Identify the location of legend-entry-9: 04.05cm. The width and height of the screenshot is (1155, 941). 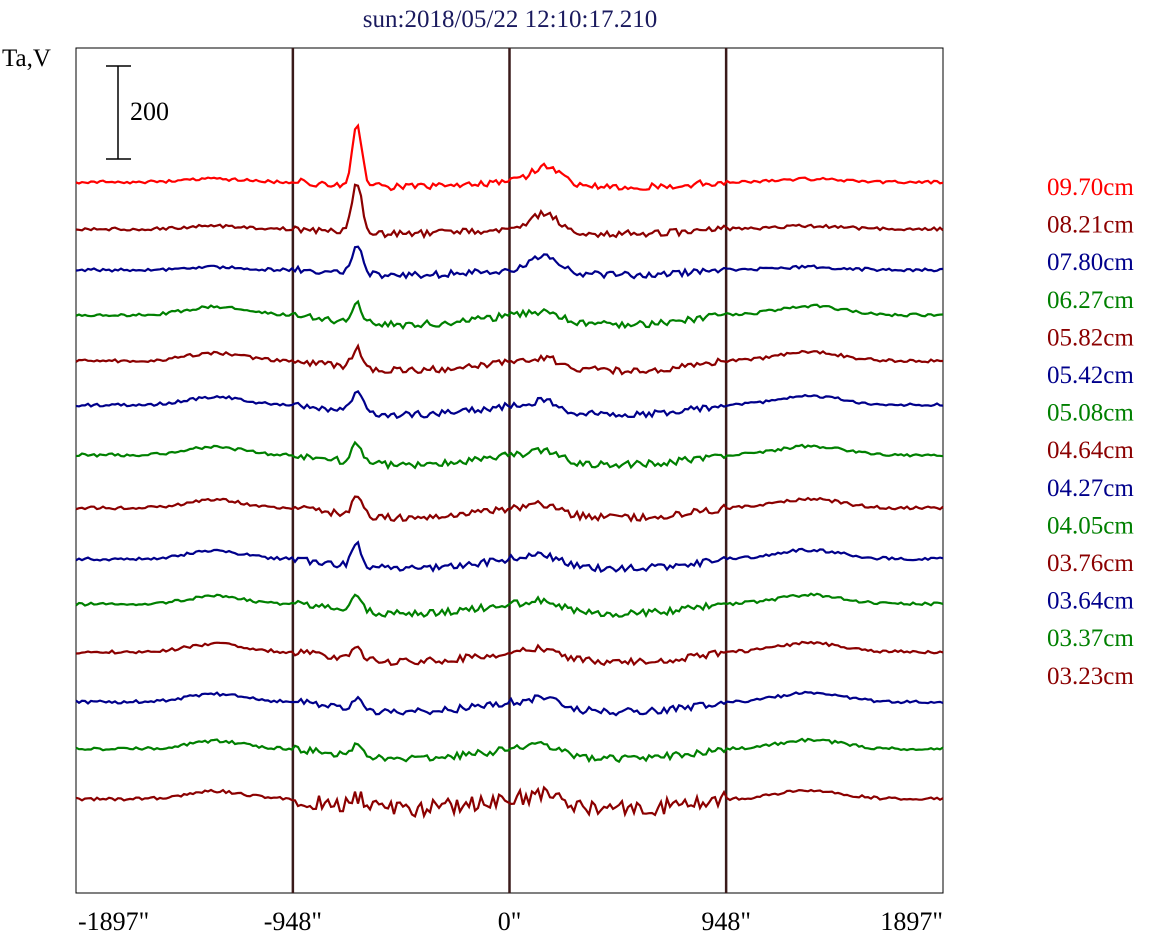
(1090, 525).